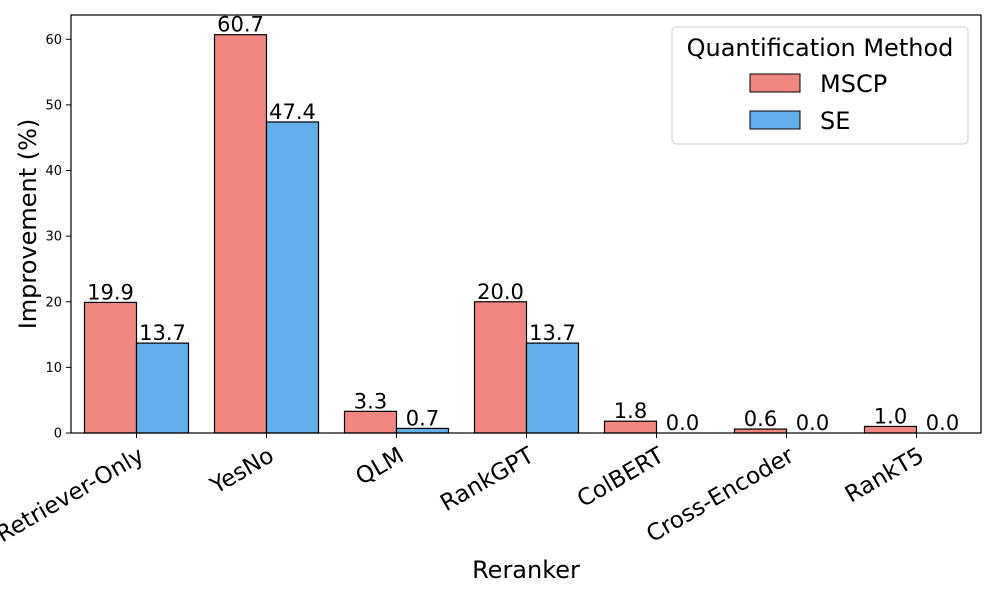 The image size is (996, 598). Describe the element at coordinates (53, 237) in the screenshot. I see `y-tick-label: 30` at that location.